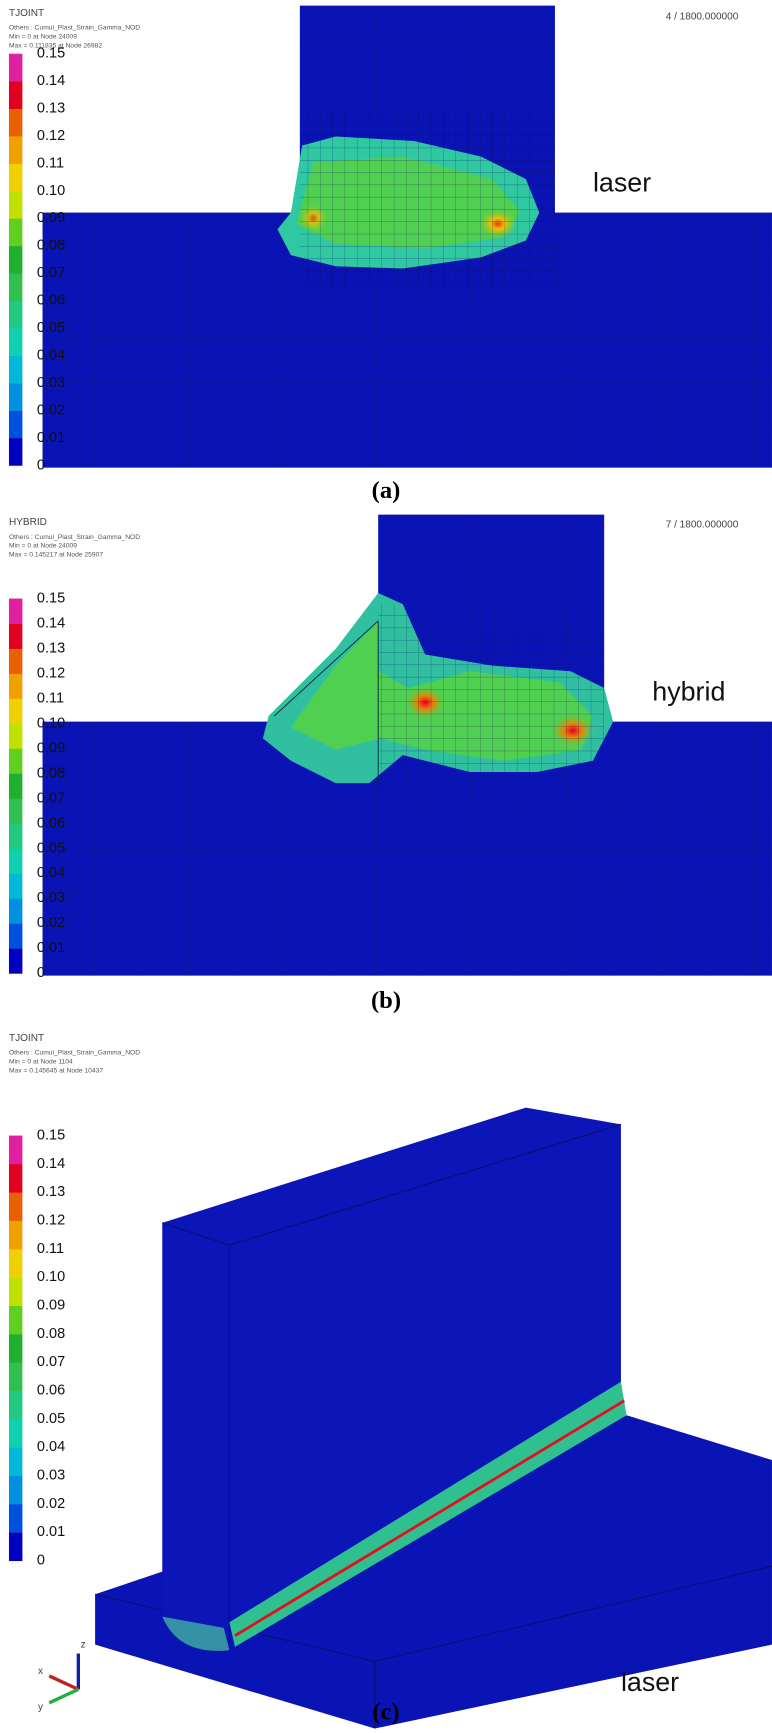  What do you see at coordinates (51, 273) in the screenshot?
I see `colorbar-label: 0.07` at bounding box center [51, 273].